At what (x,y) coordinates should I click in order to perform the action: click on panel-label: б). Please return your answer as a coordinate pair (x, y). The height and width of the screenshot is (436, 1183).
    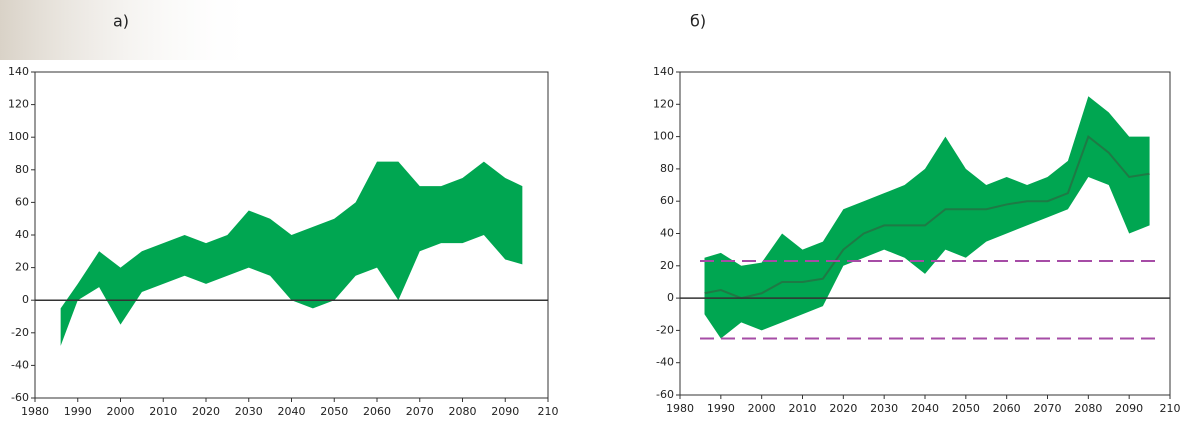
    Looking at the image, I should click on (698, 21).